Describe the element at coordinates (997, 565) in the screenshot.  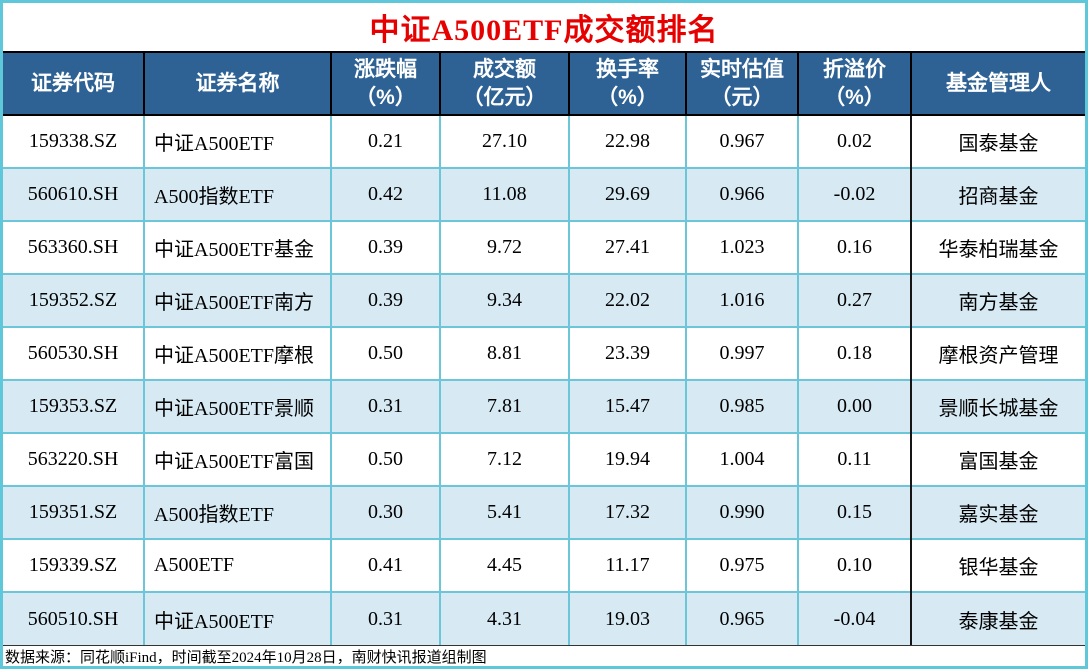
I see `cell-r9-c8: 银华基金` at that location.